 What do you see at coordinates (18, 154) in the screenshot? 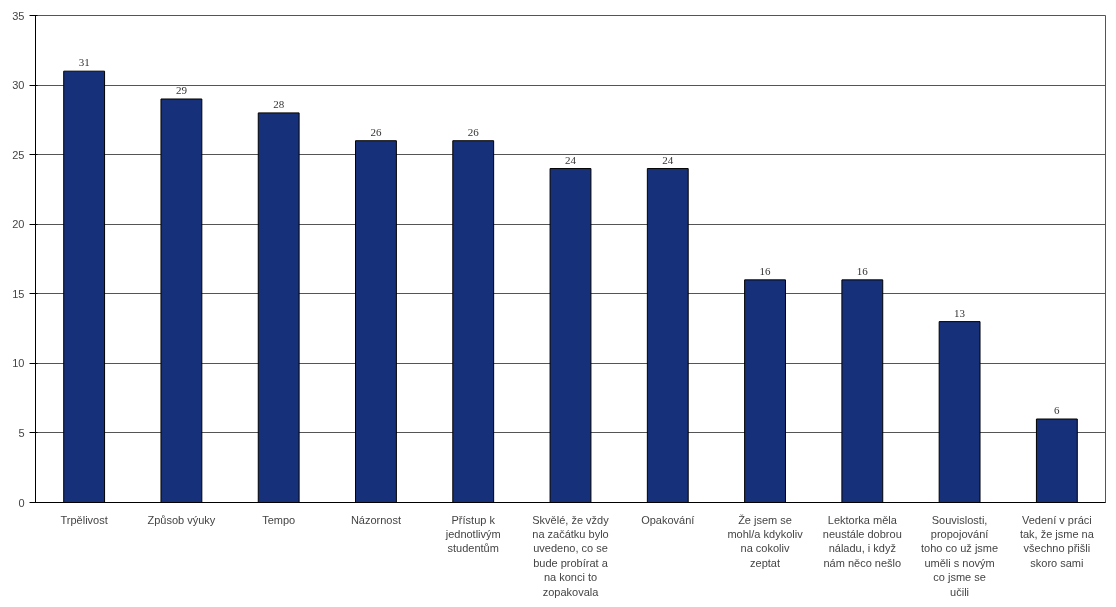
I see `y-tick-label: 25` at bounding box center [18, 154].